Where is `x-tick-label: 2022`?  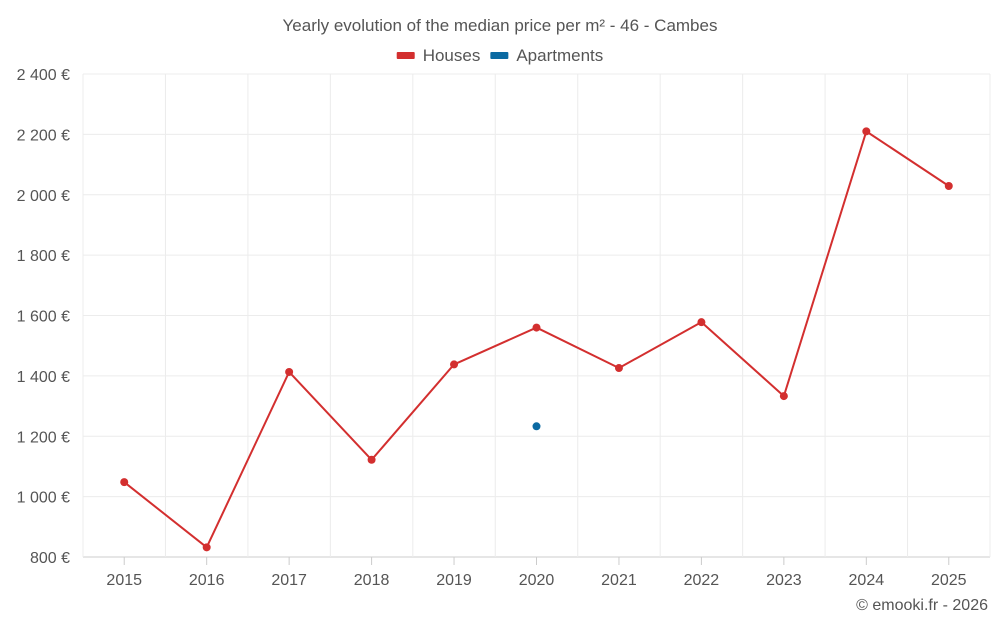
x-tick-label: 2022 is located at coordinates (702, 580).